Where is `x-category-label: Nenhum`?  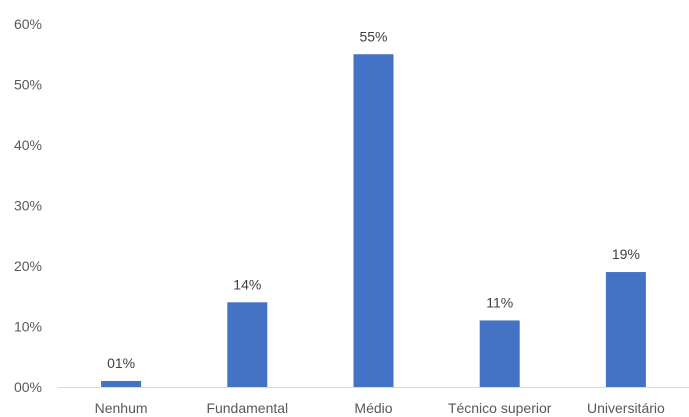 x-category-label: Nenhum is located at coordinates (121, 408).